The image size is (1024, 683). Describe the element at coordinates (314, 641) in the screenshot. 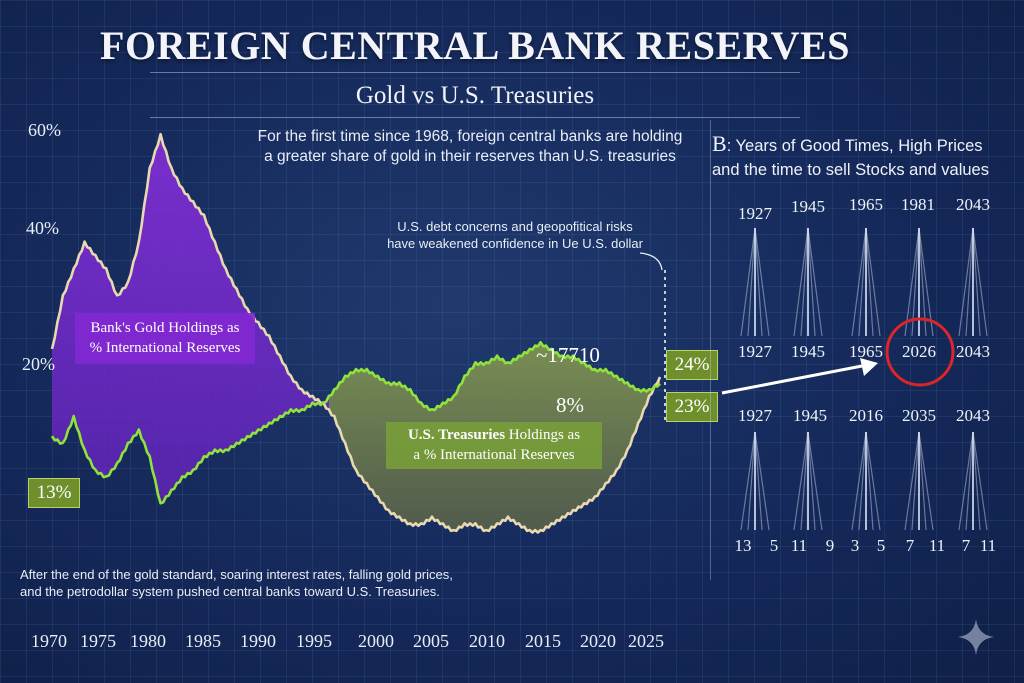

I see `x-tick-1995: 1995` at that location.